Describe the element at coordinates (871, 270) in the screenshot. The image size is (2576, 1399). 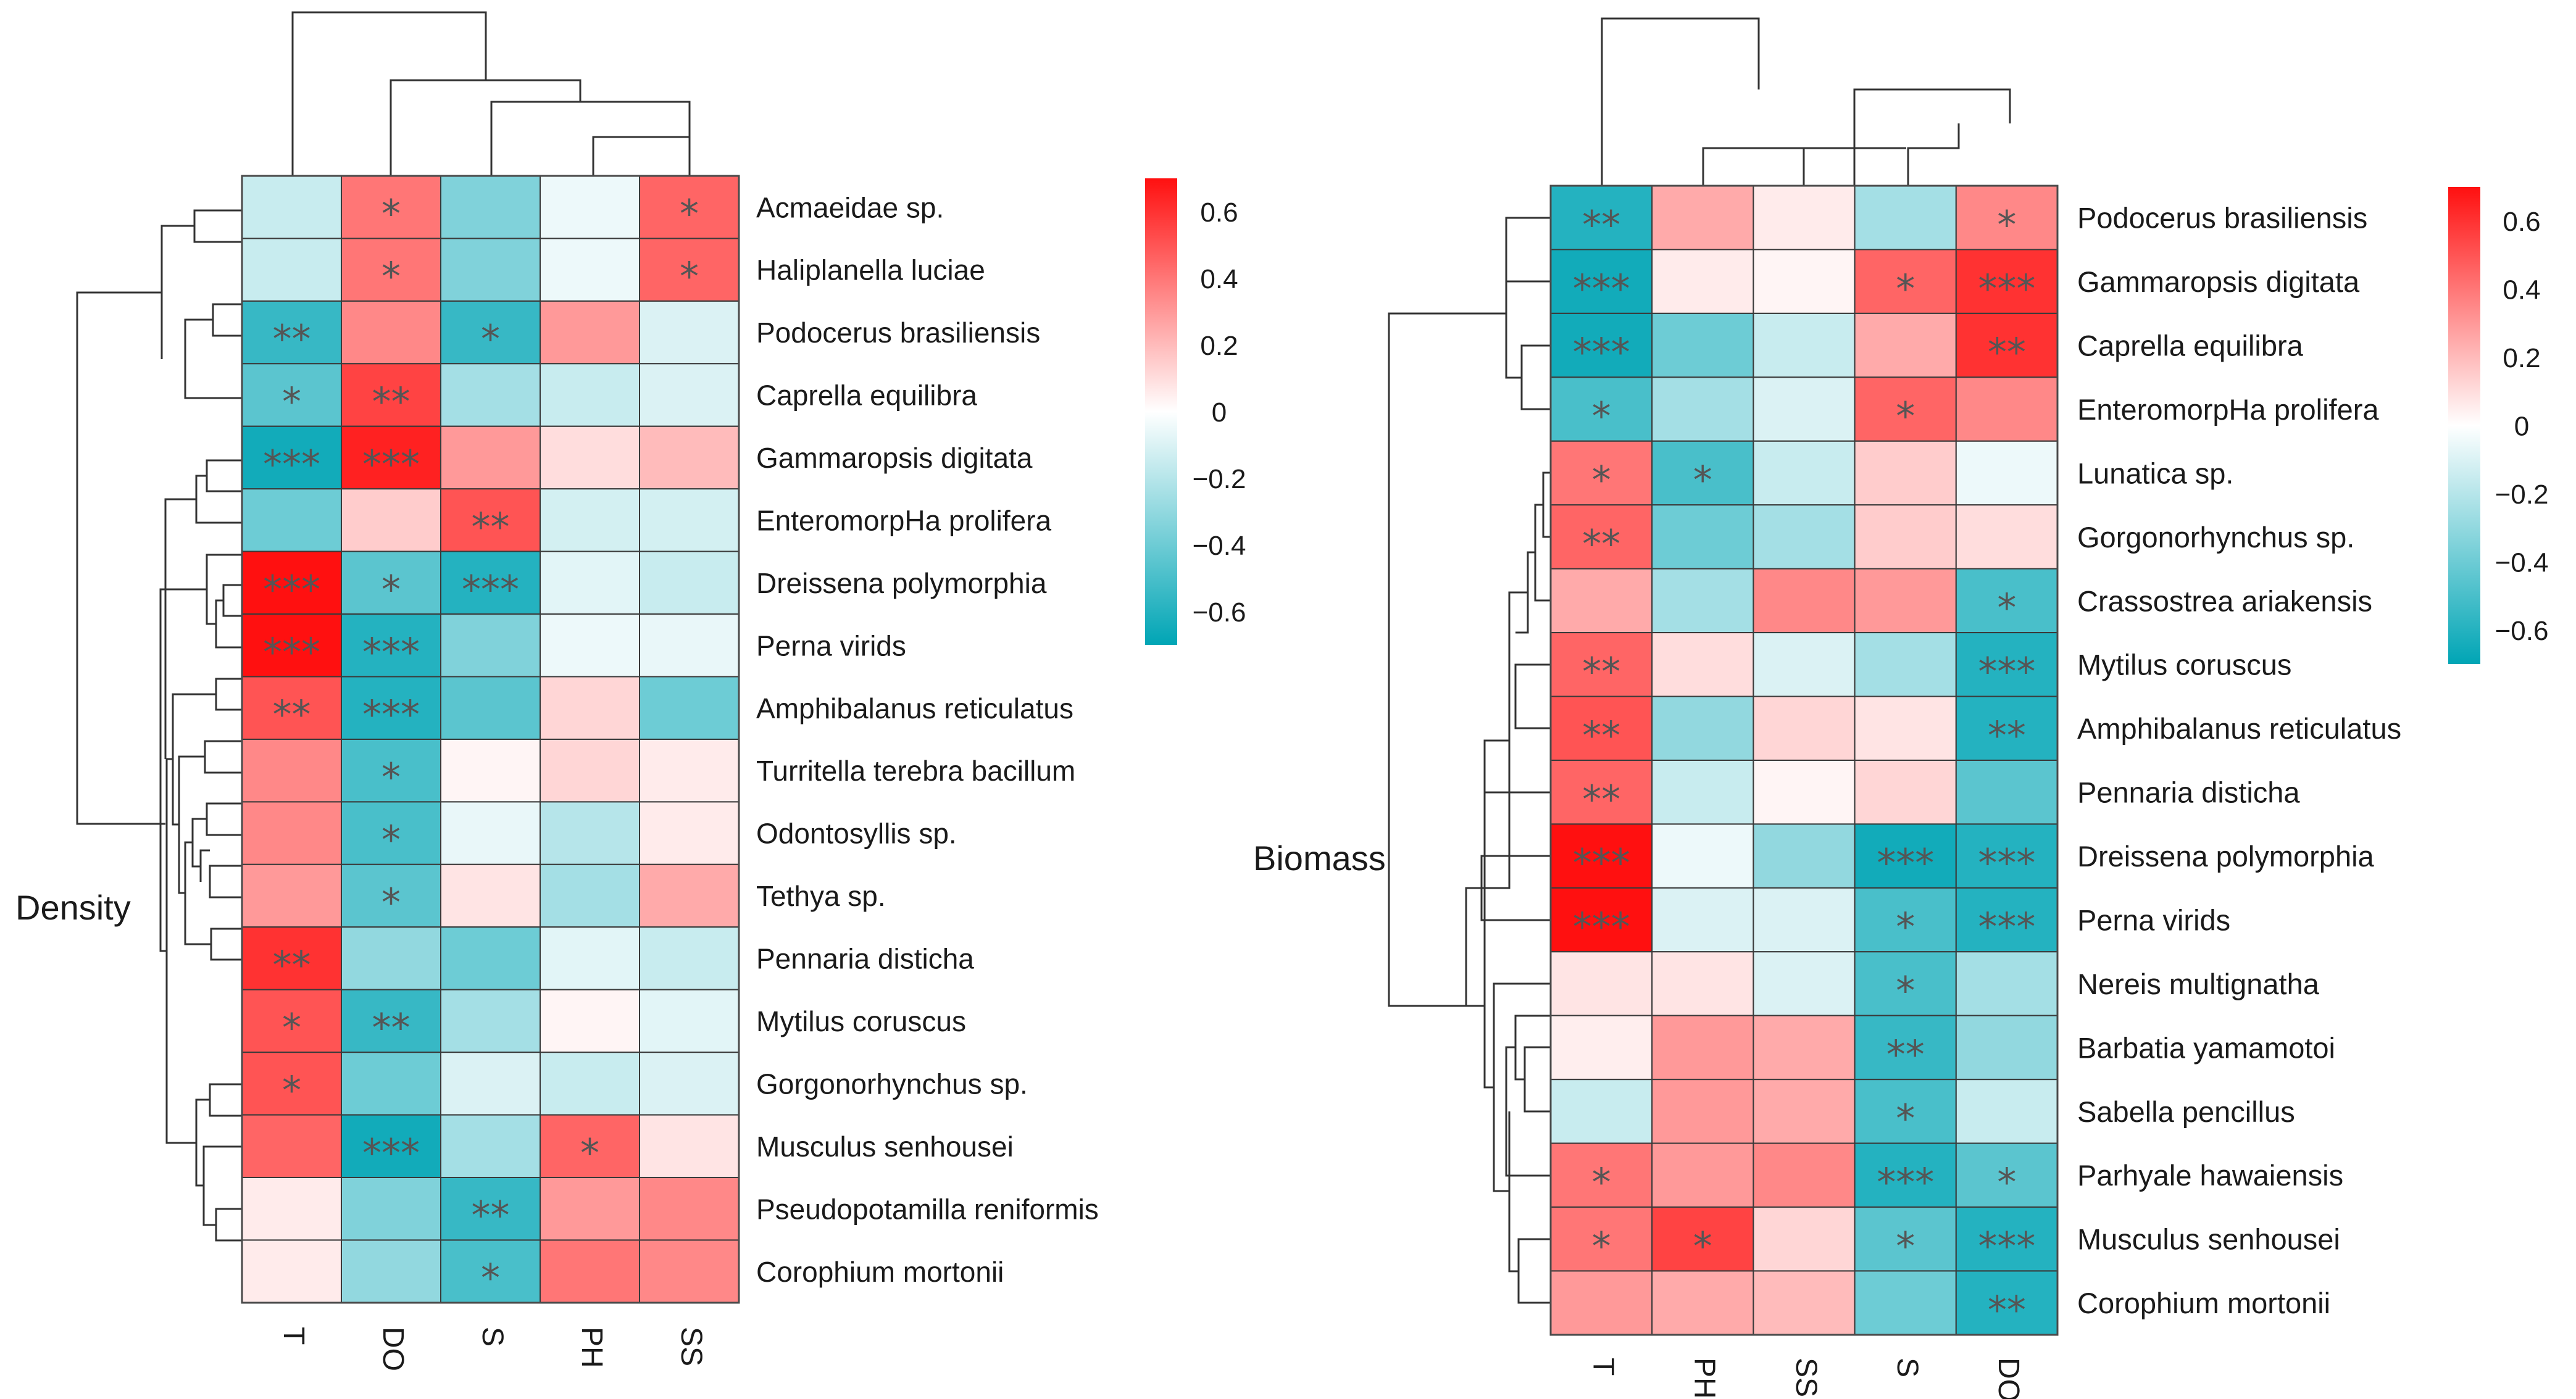
I see `row-label: Haliplanella luciae` at that location.